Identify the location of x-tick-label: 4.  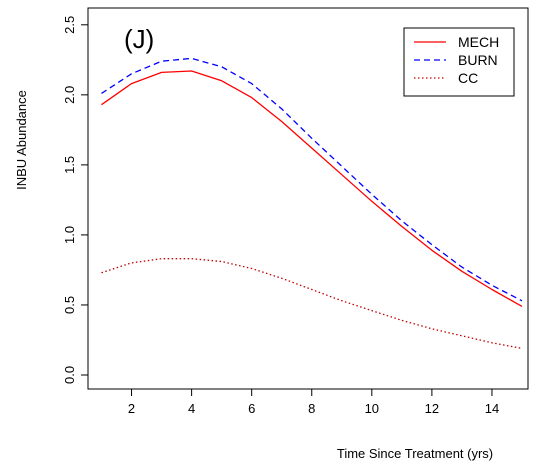
(191, 408).